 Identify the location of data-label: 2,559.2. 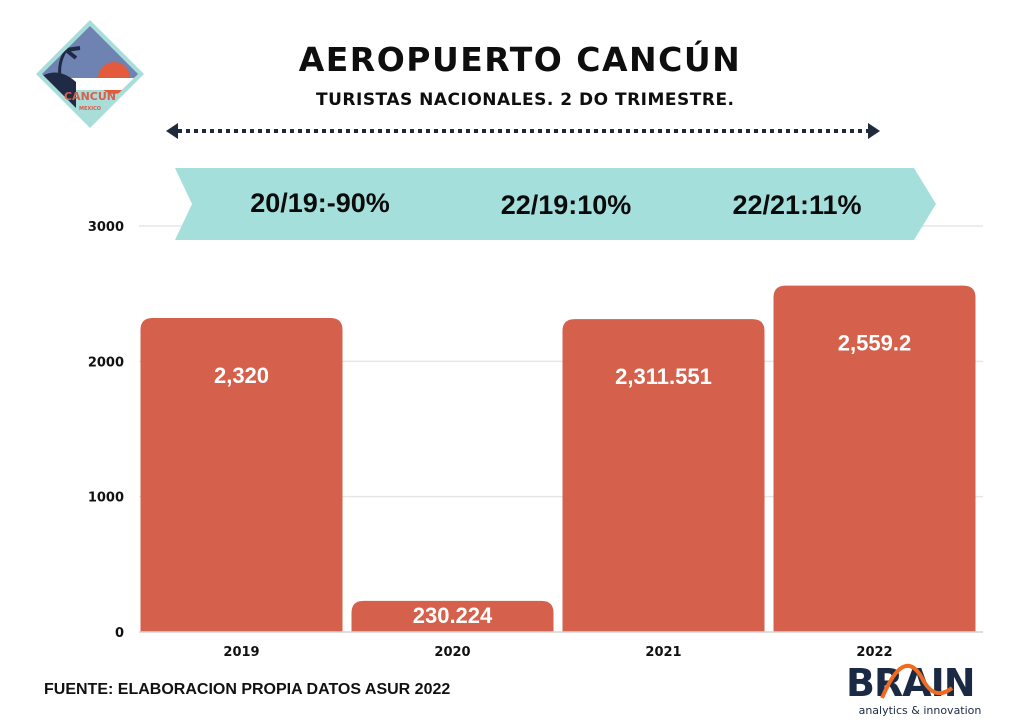
(874, 343).